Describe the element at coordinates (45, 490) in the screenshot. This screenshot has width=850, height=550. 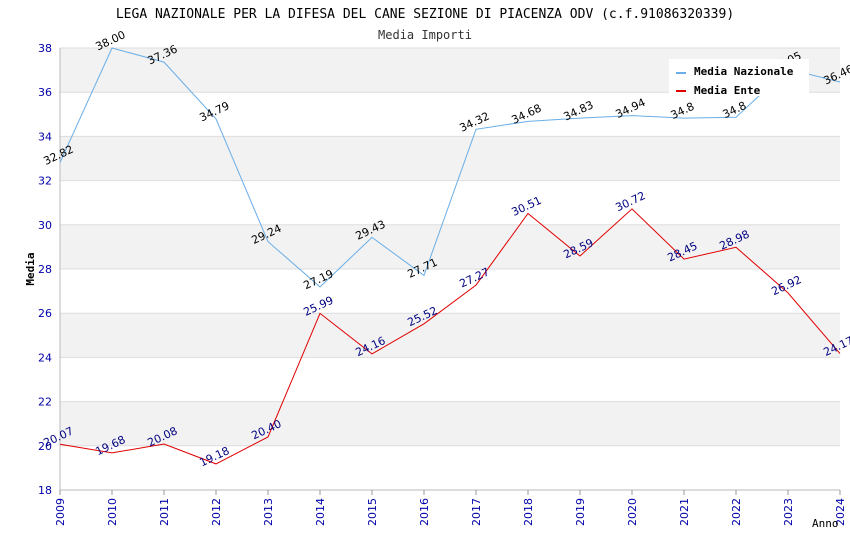
I see `y-tick-label: 18` at that location.